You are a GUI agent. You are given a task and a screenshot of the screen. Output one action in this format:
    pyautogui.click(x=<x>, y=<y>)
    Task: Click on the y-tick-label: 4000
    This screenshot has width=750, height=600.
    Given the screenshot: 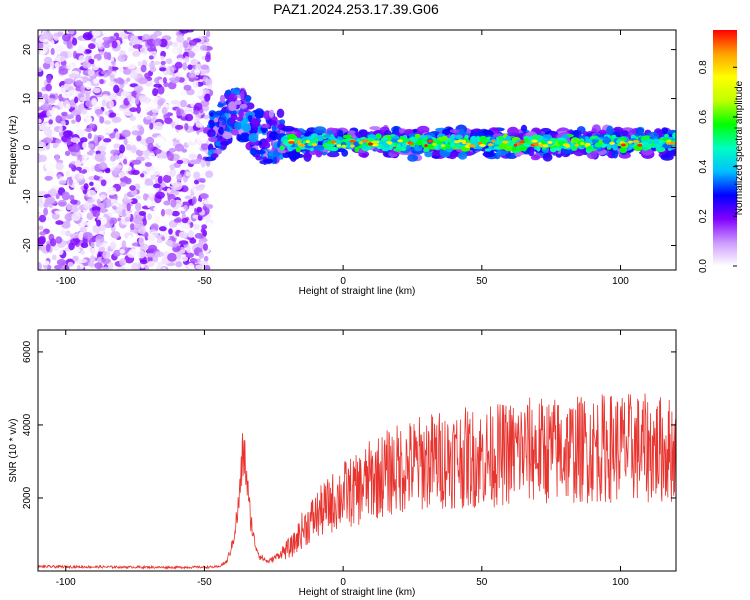 What is the action you would take?
    pyautogui.click(x=27, y=424)
    